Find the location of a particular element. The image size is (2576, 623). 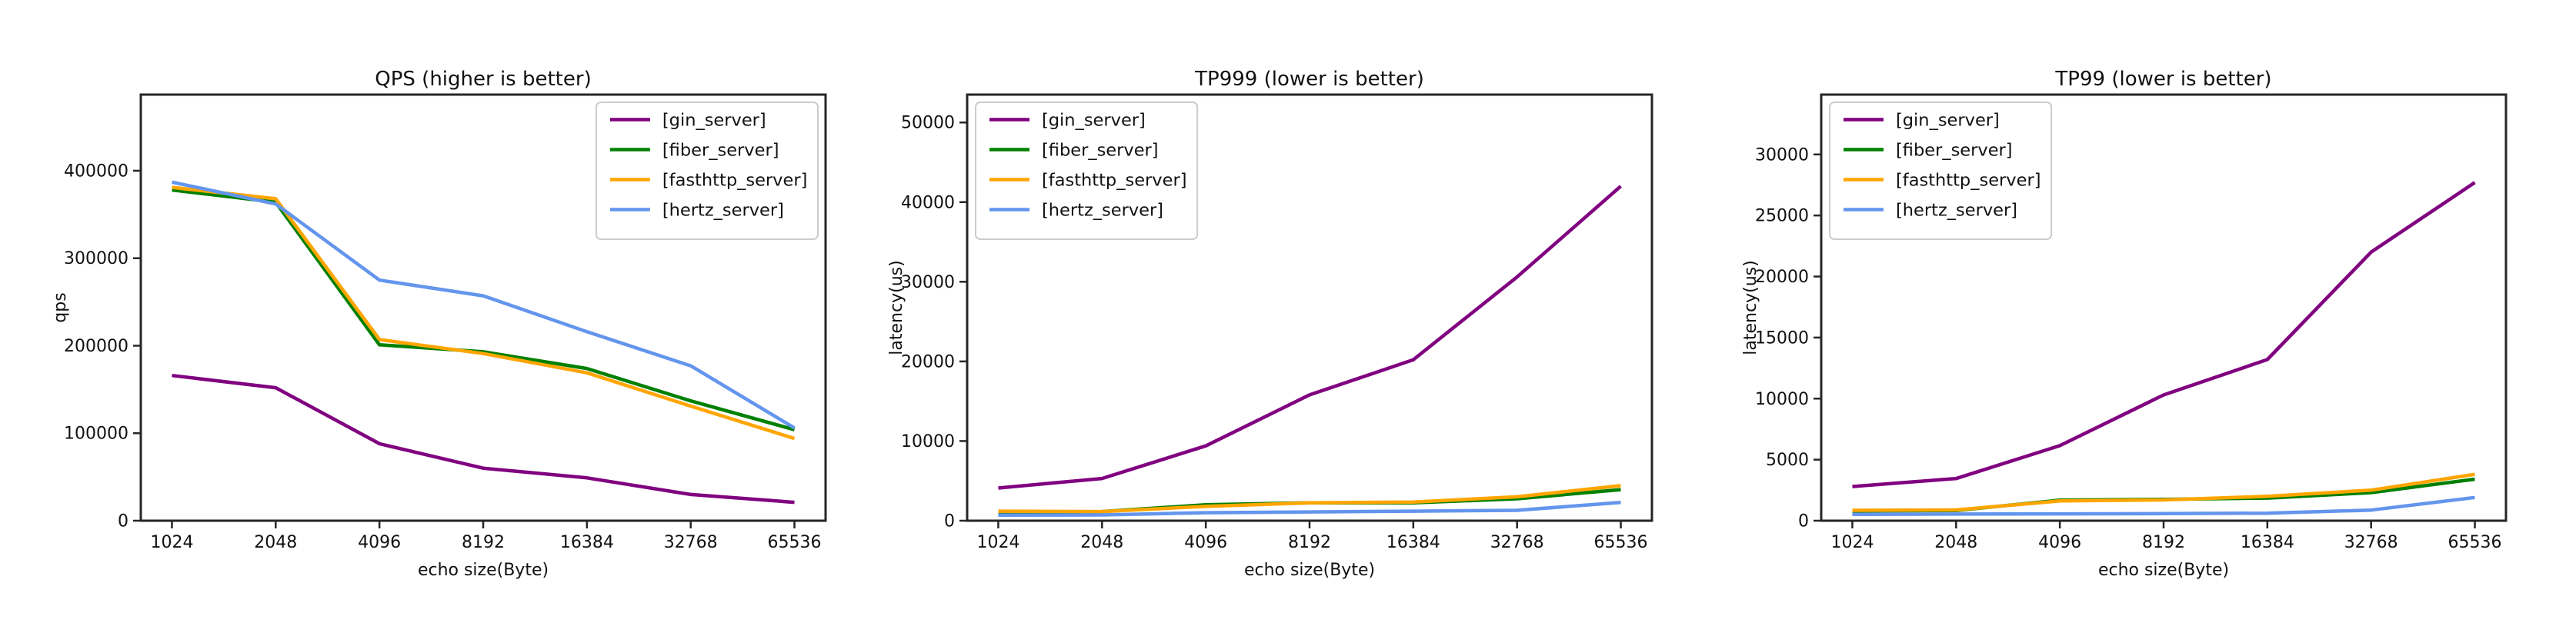

y-tick-label: 200000 is located at coordinates (96, 347).